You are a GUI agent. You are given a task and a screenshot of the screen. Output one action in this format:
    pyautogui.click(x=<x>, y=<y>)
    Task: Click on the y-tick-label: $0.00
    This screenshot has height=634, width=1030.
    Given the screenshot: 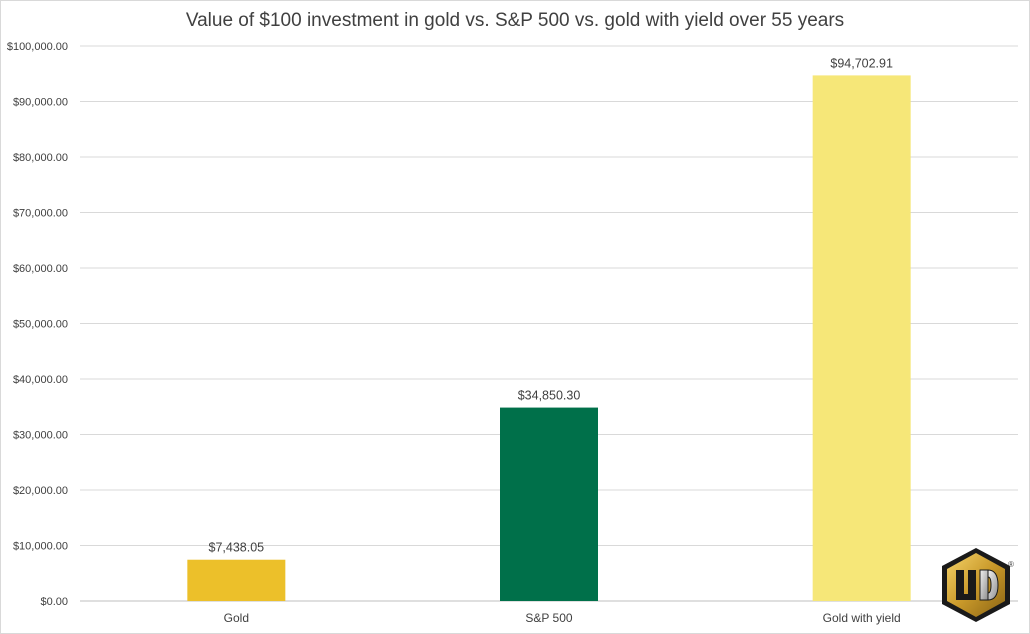 What is the action you would take?
    pyautogui.click(x=54, y=602)
    